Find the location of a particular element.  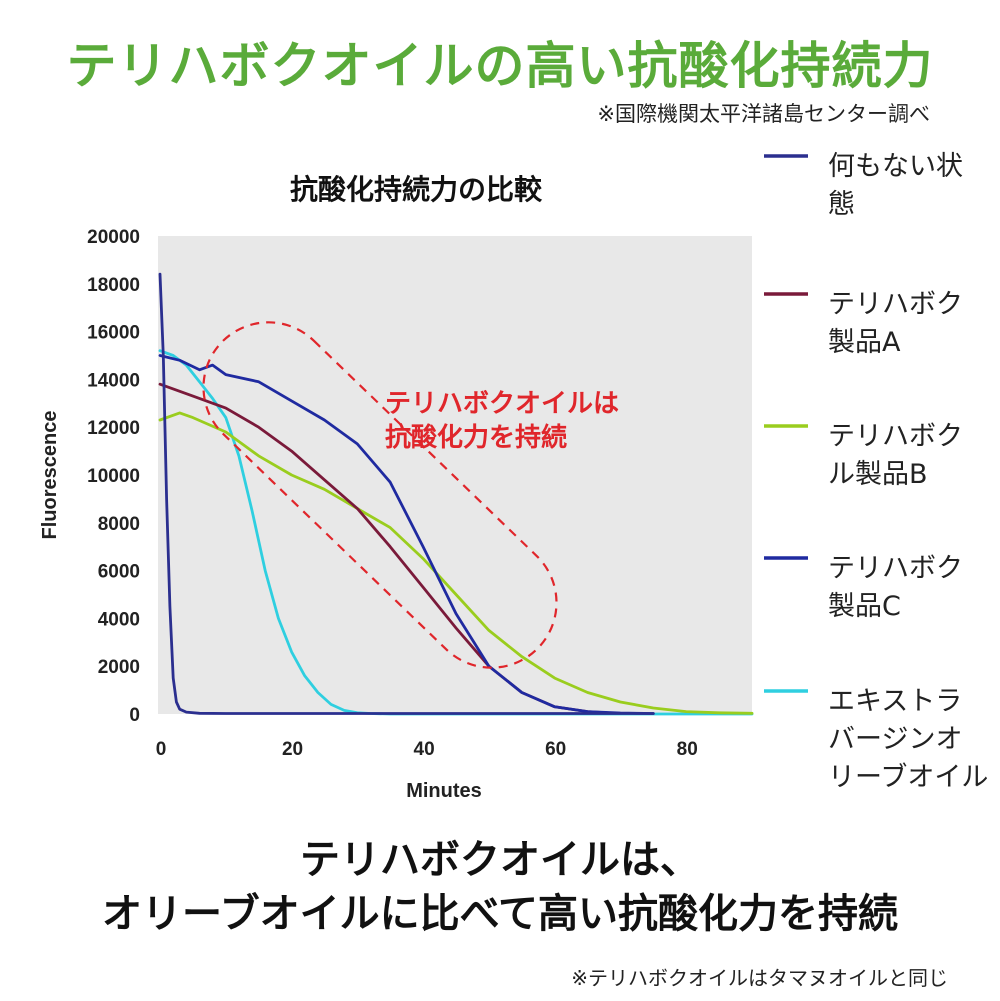

x-tick-label: 0 is located at coordinates (161, 749).